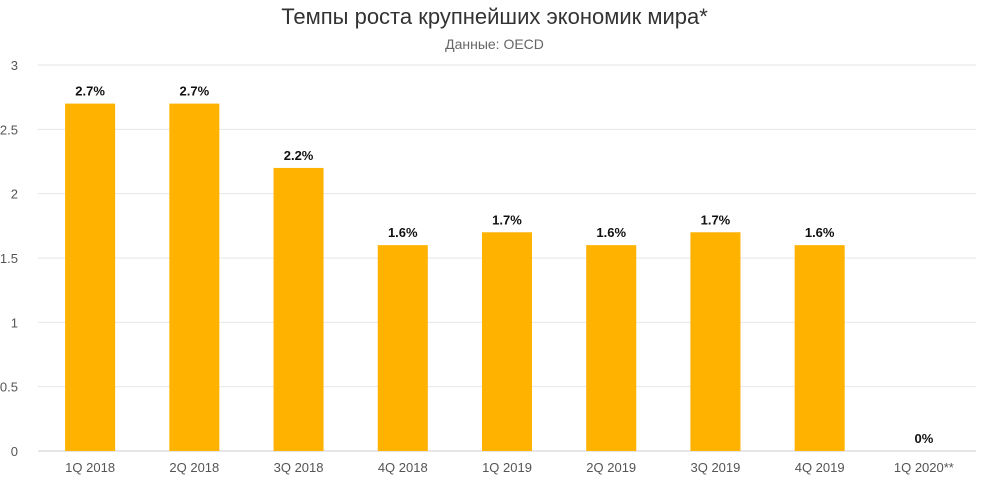 This screenshot has height=495, width=989. What do you see at coordinates (90, 467) in the screenshot?
I see `x-tick-label: 1Q 2018` at bounding box center [90, 467].